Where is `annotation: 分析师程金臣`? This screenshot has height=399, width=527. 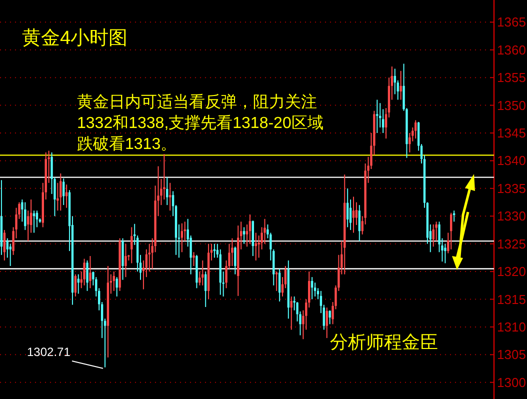
annotation: 分析师程金臣 is located at coordinates (384, 342).